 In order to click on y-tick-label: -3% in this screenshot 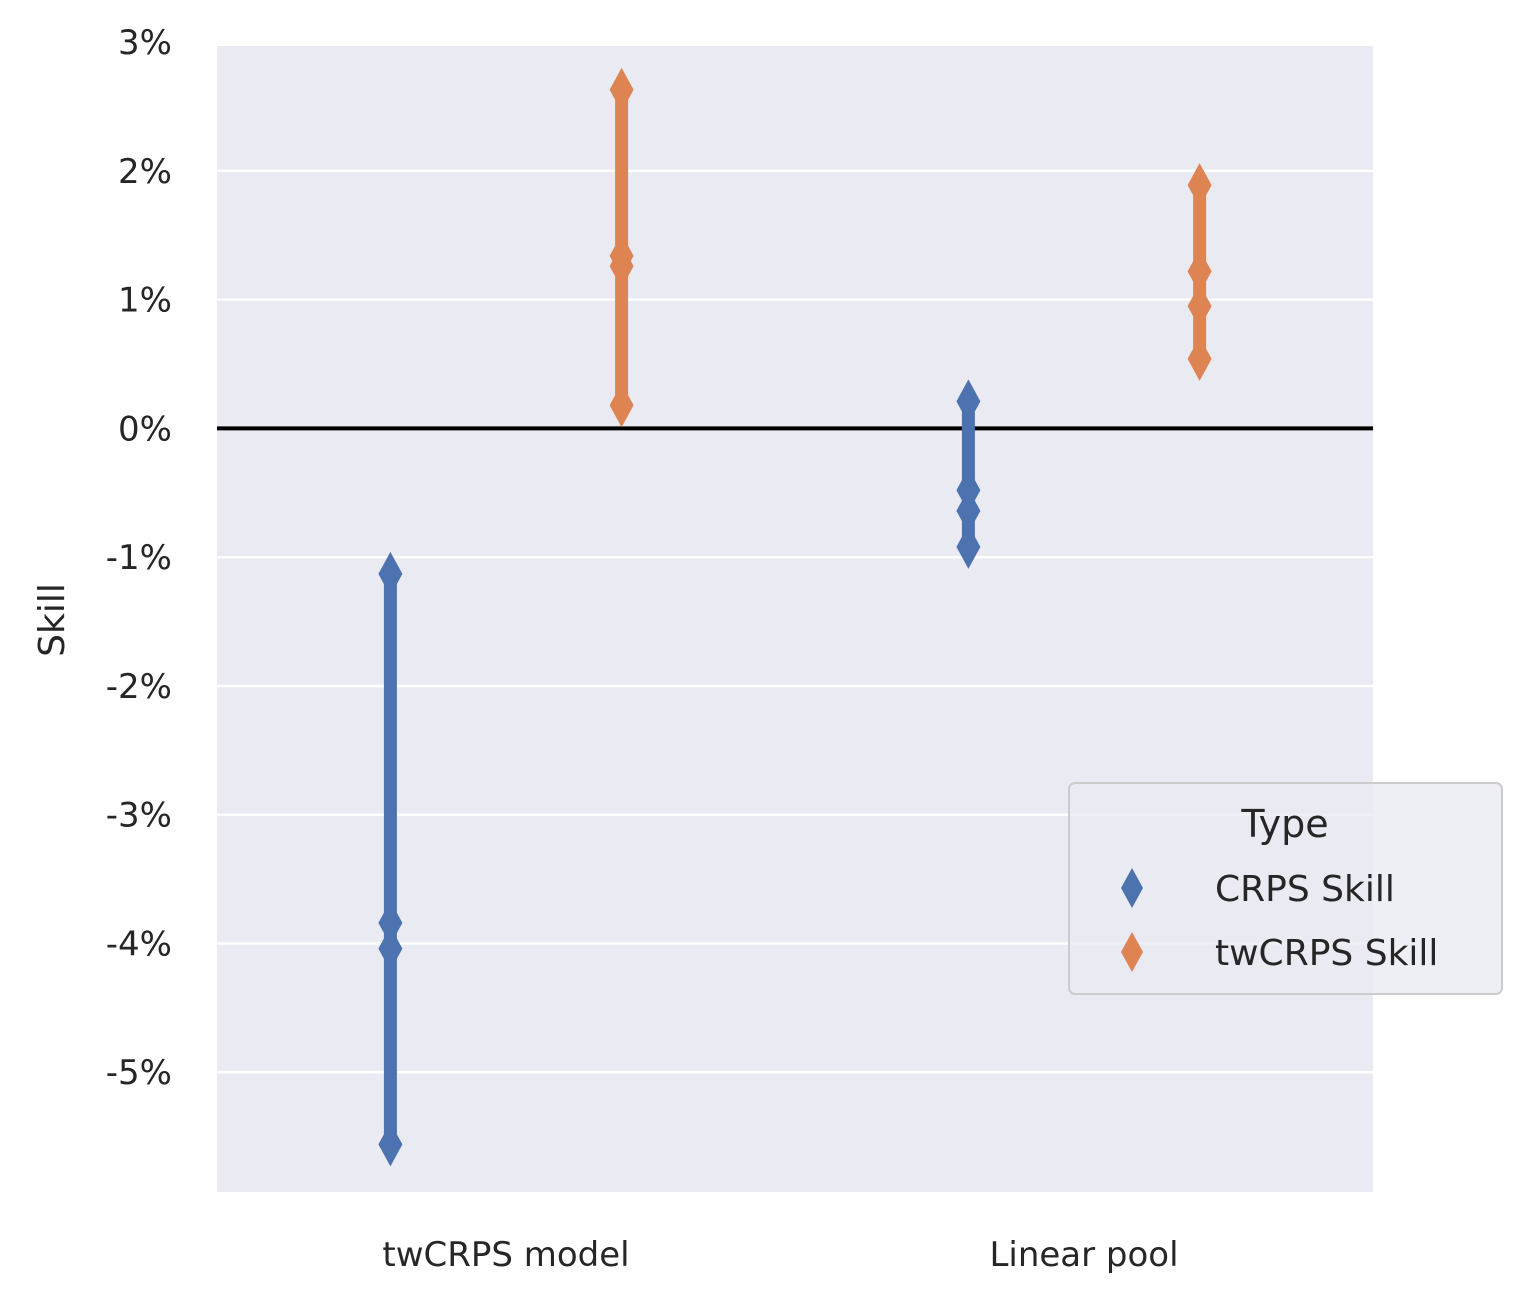, I will do `click(139, 816)`.